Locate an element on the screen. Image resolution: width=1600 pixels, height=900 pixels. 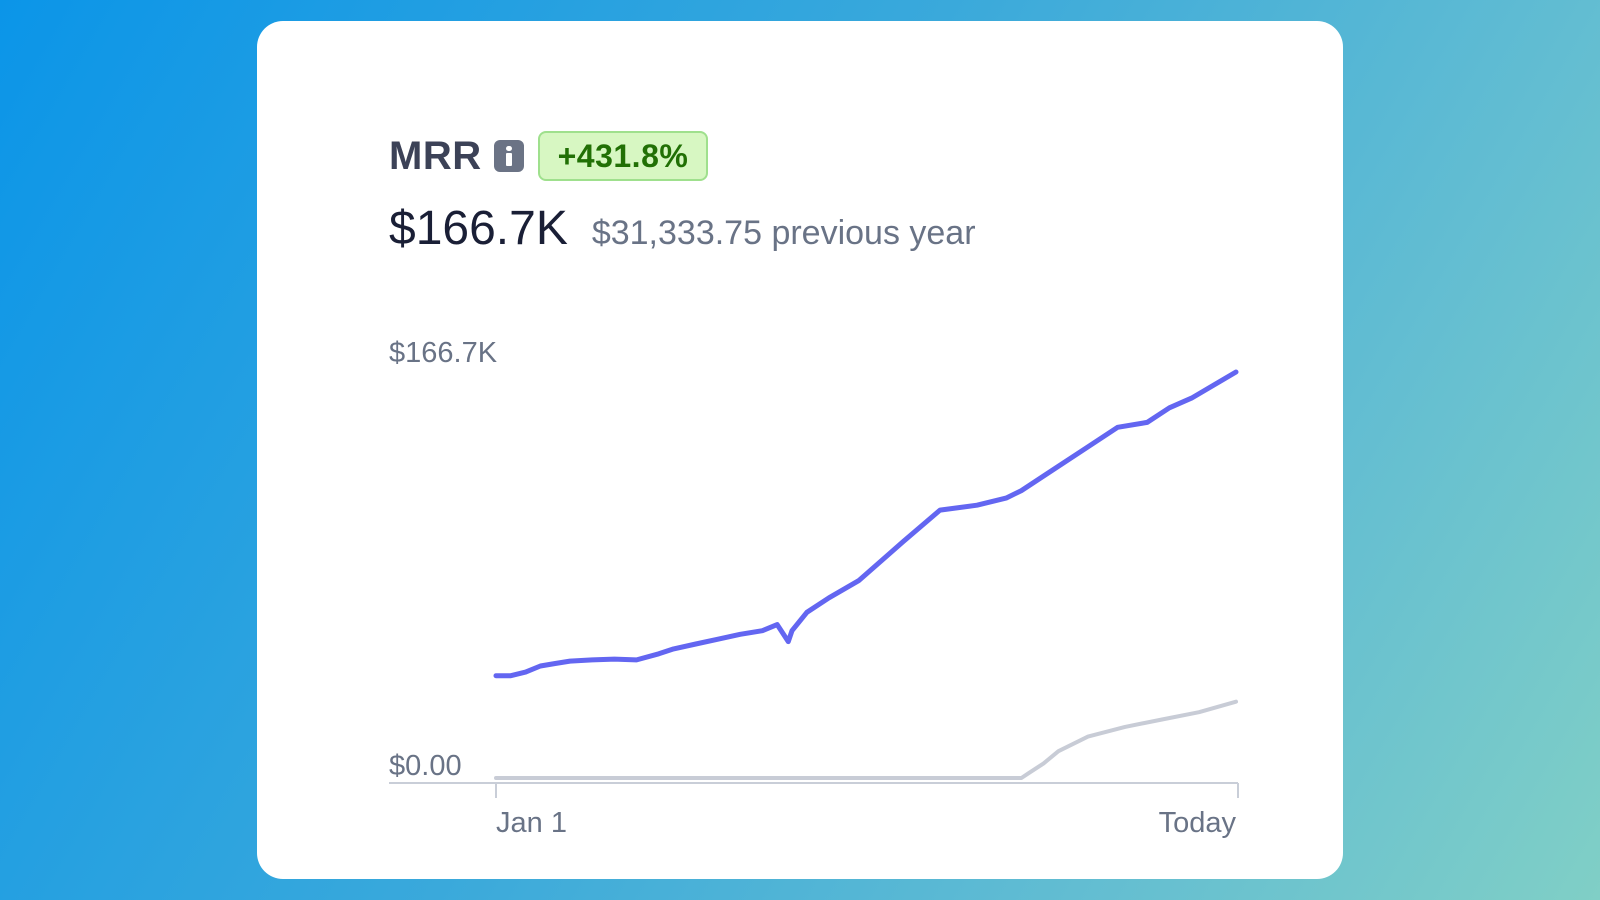
y-tick-label-max: $166.7K is located at coordinates (443, 353).